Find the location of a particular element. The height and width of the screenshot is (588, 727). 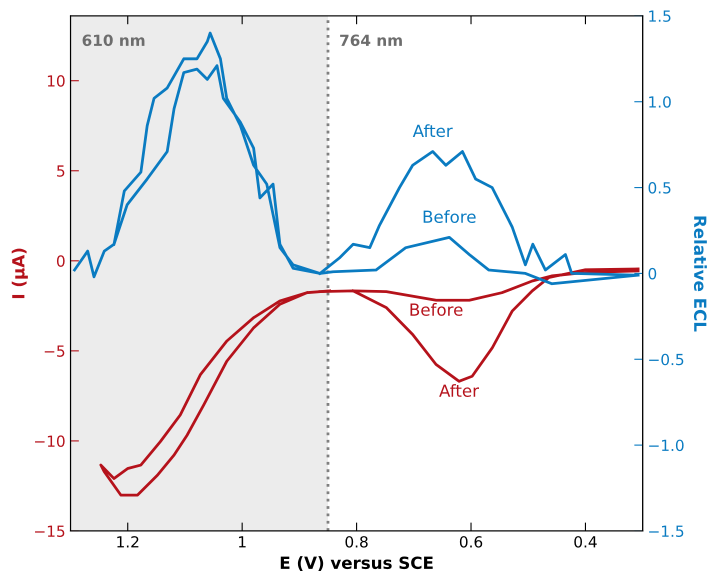

y-tick-label: −15 is located at coordinates (49, 531).